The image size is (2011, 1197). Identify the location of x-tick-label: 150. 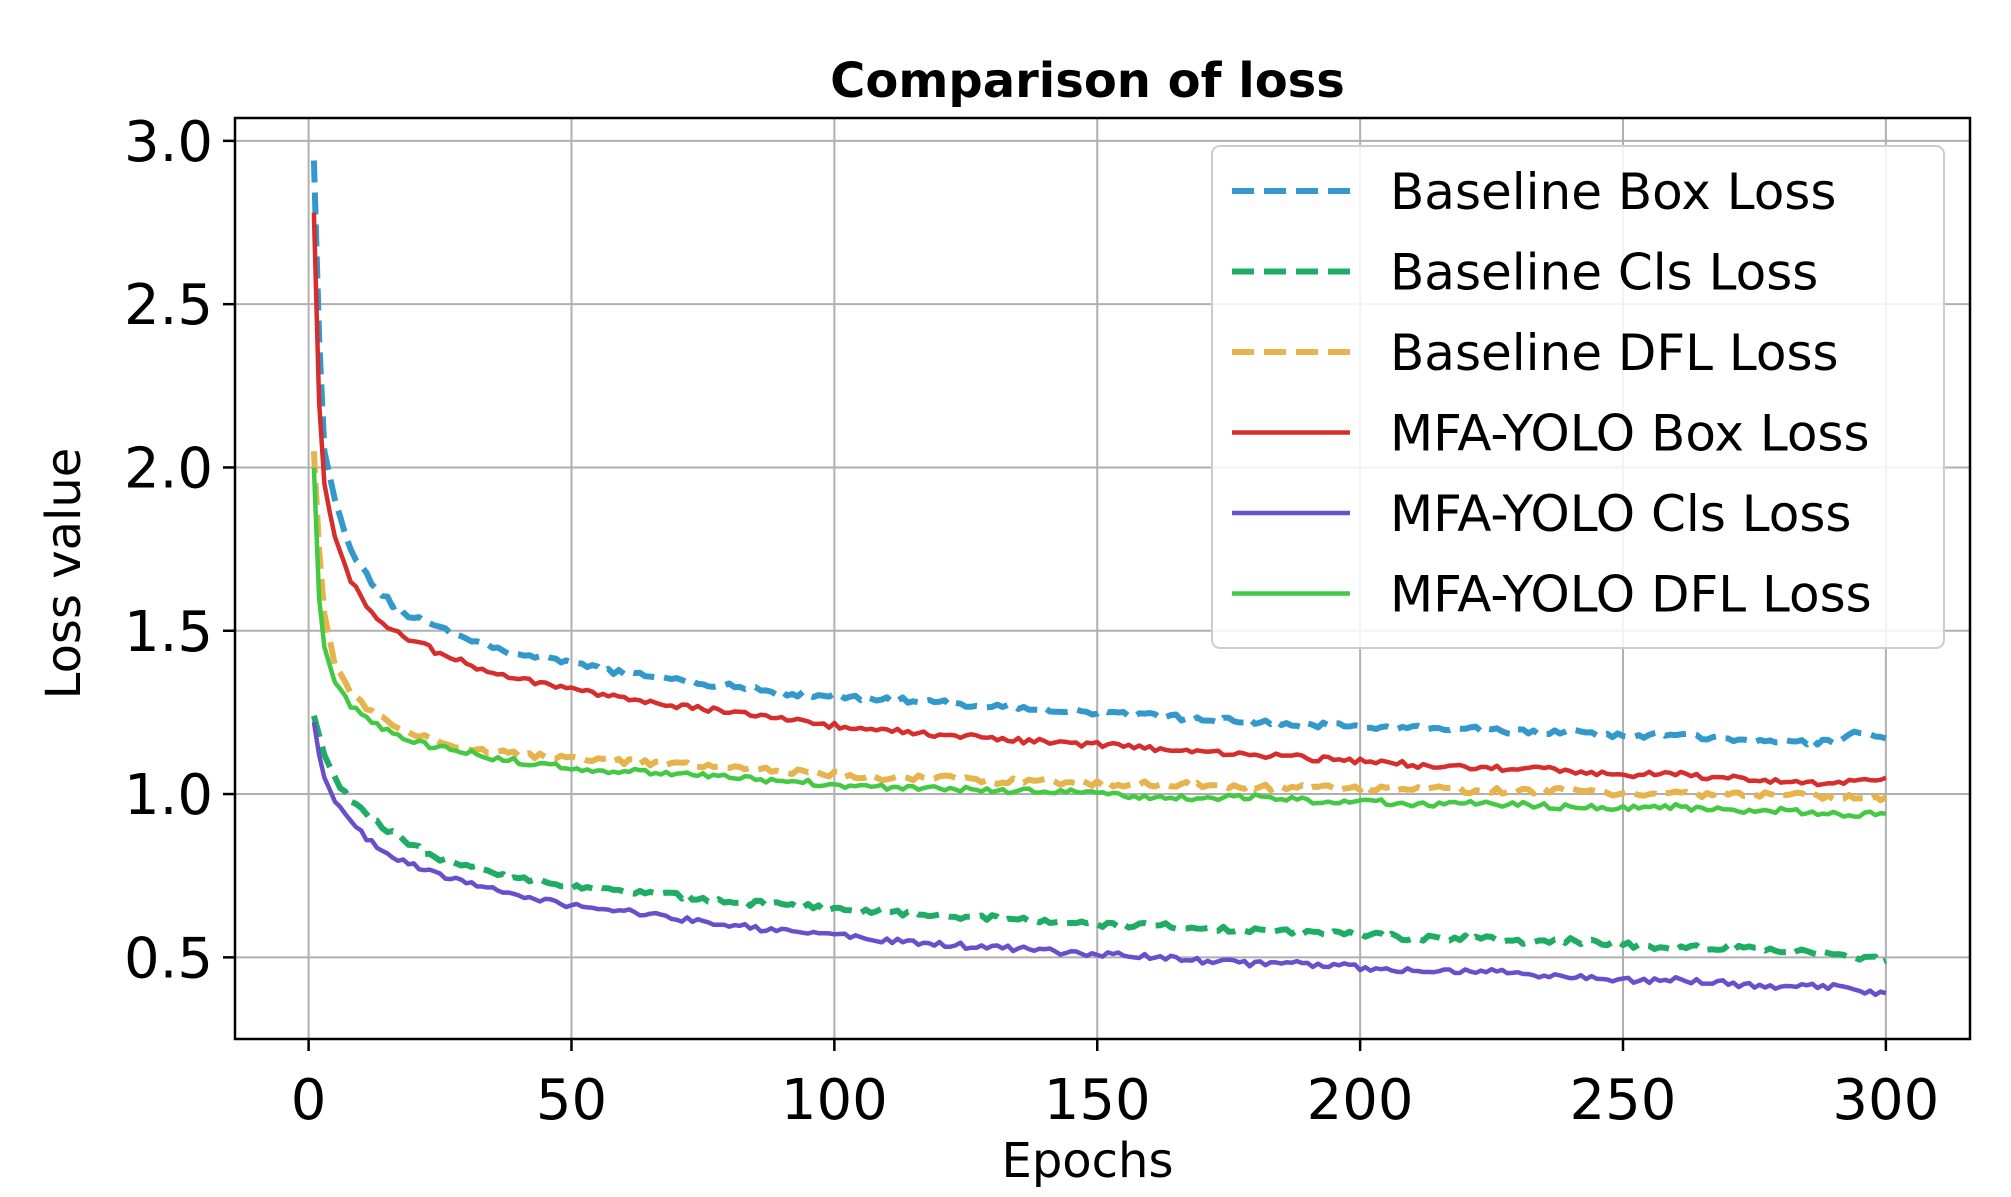
(1097, 1100).